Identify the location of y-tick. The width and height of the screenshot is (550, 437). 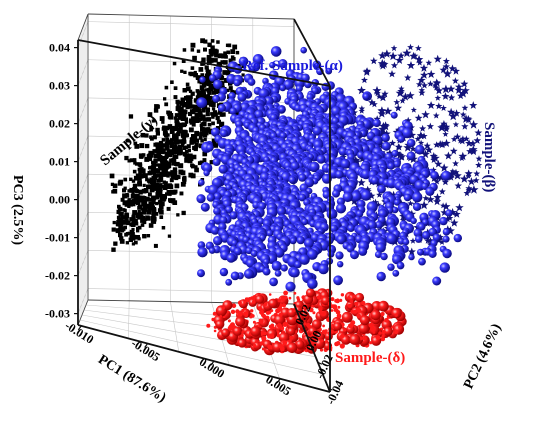
(298, 311).